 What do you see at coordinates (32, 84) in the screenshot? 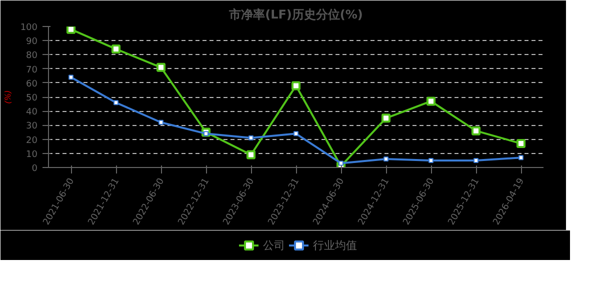
I see `y-tick-label: 60` at bounding box center [32, 84].